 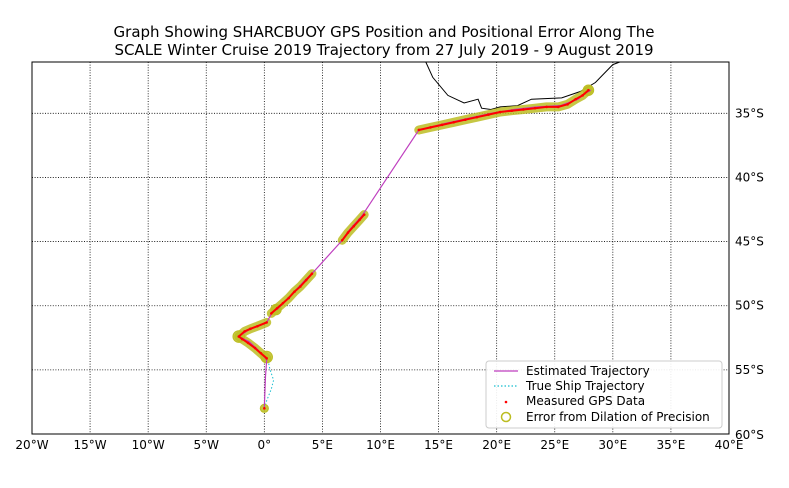 What do you see at coordinates (612, 445) in the screenshot?
I see `x-tick-label: 30°E` at bounding box center [612, 445].